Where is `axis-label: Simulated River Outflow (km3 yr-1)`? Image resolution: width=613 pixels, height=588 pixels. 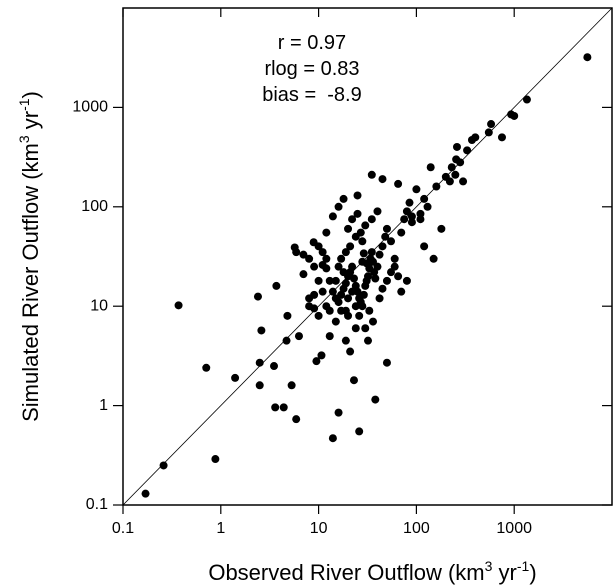
axis-label: Simulated River Outflow (km3 yr-1) is located at coordinates (29, 256).